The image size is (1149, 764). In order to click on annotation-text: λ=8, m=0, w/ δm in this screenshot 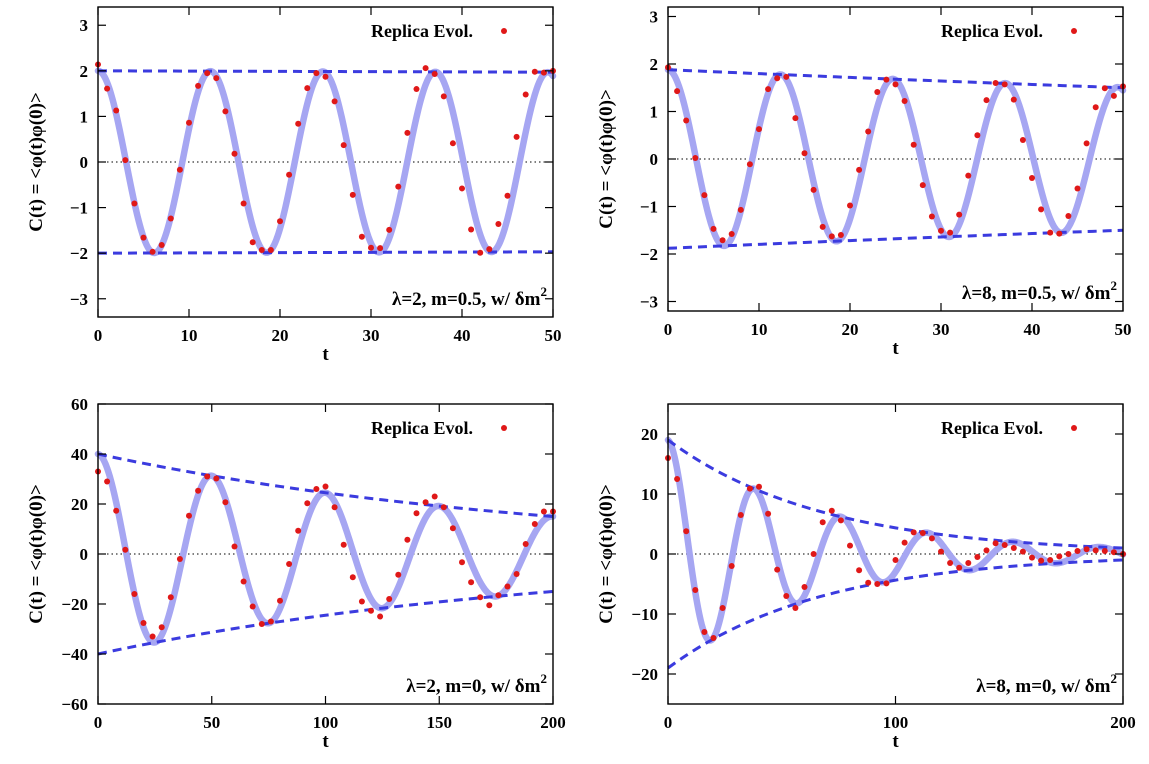, I will do `click(1043, 686)`.